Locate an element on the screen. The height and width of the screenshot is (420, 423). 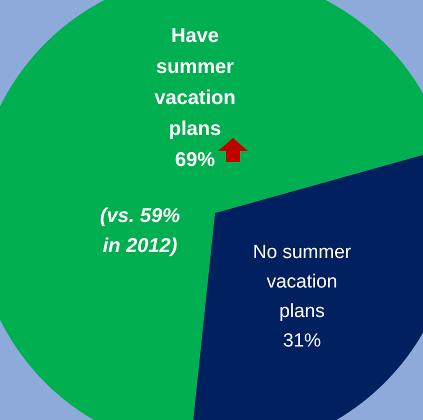
slice-label: No summer vacation plans is located at coordinates (302, 282).